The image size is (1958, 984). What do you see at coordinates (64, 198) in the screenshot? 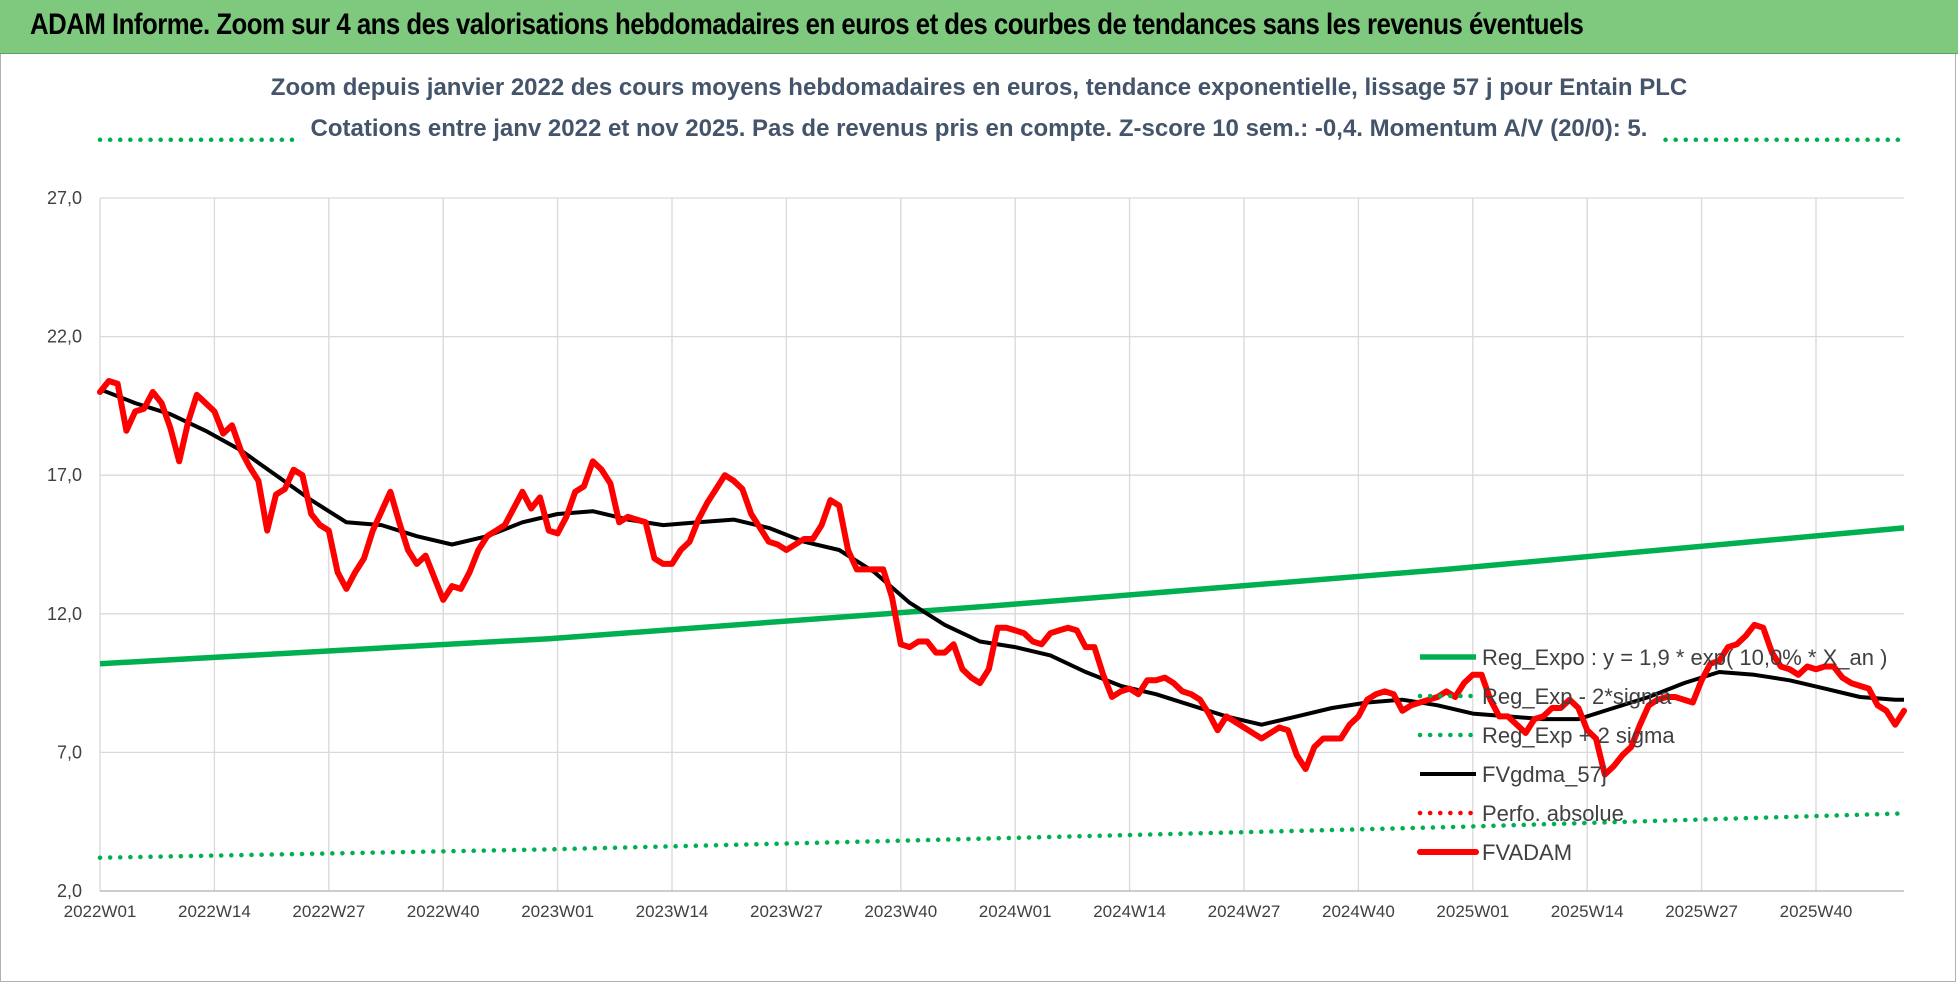
I see `y-tick-label: 27,0` at bounding box center [64, 198].